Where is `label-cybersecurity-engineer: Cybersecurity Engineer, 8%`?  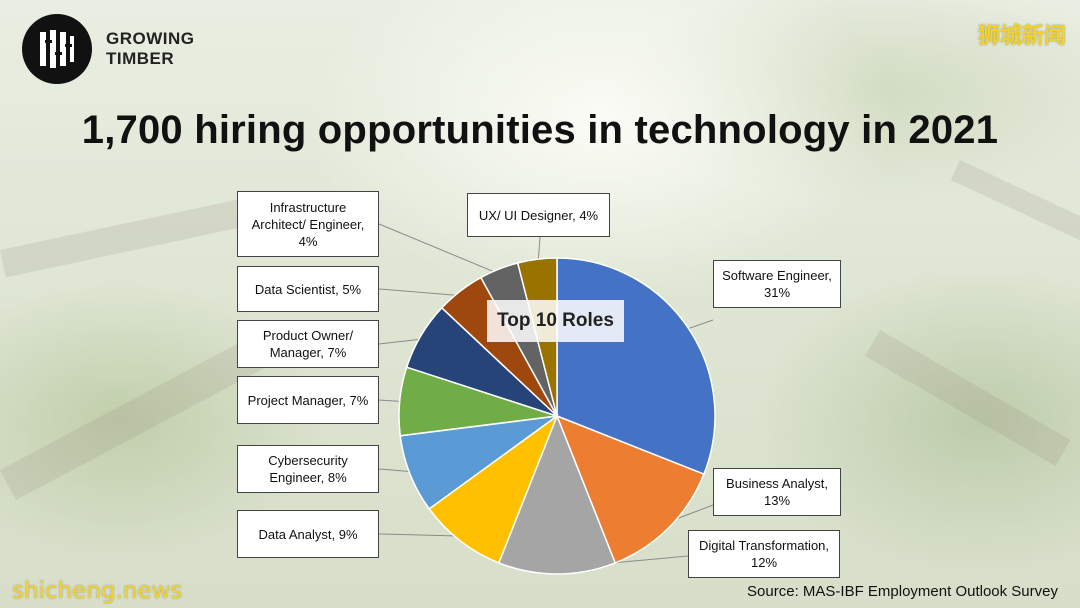
label-cybersecurity-engineer: Cybersecurity Engineer, 8% is located at coordinates (308, 469).